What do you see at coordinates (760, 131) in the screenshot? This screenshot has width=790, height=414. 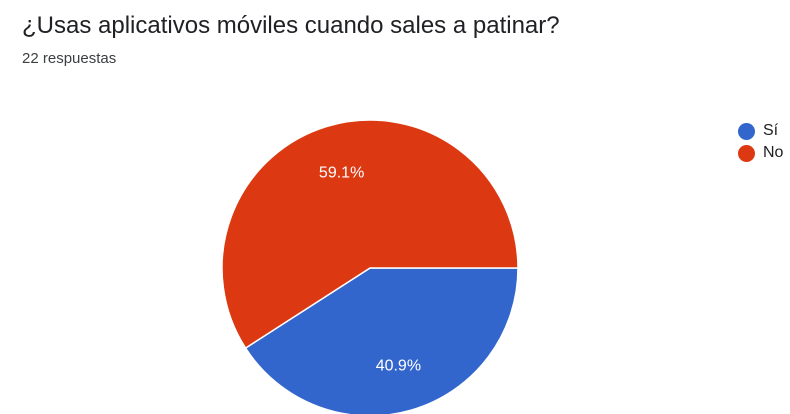 I see `legend-item-si: Sí` at bounding box center [760, 131].